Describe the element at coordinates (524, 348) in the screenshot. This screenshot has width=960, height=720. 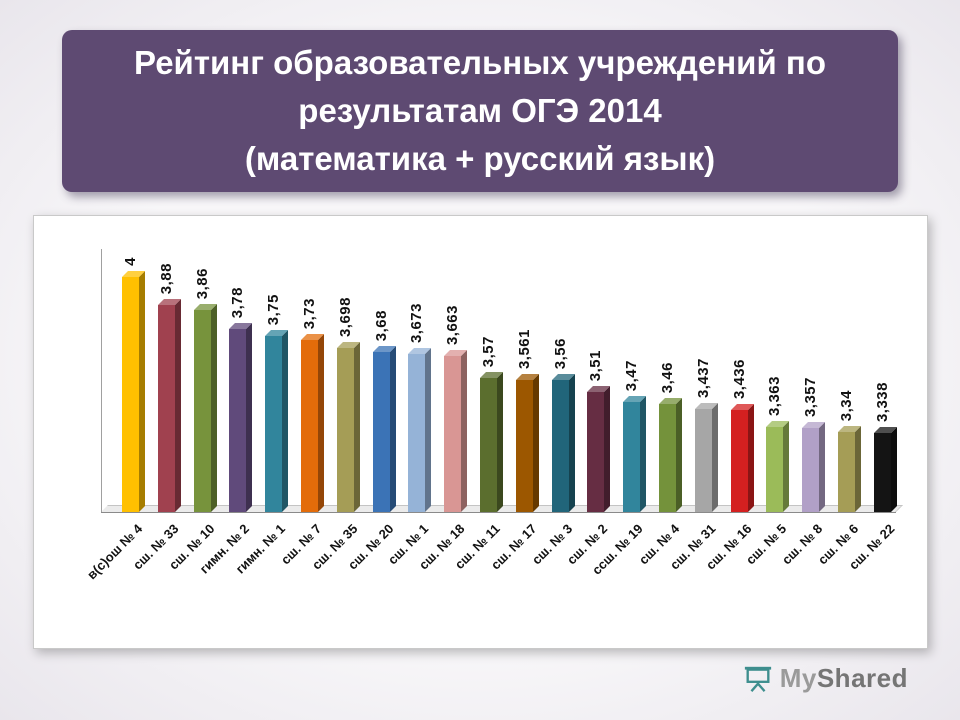
I see `bar-value-label: 3,561` at that location.